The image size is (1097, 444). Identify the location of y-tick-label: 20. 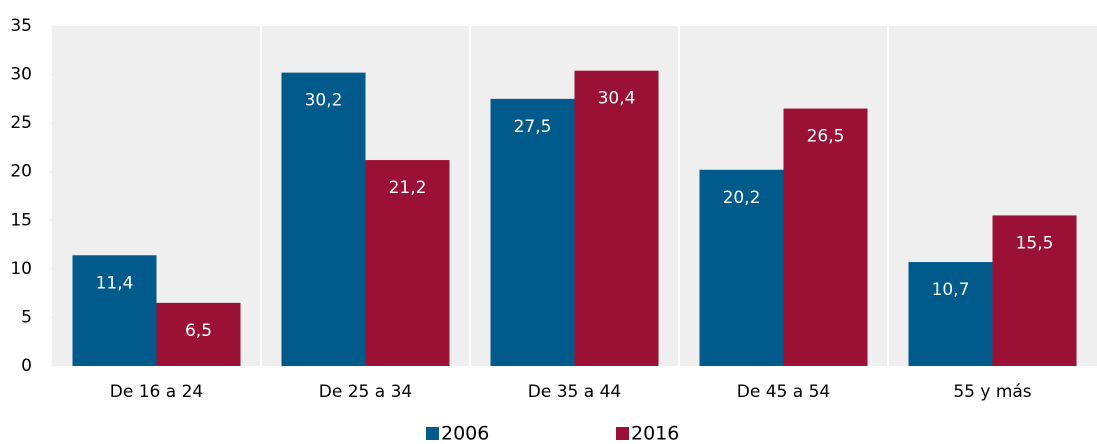
(21, 172).